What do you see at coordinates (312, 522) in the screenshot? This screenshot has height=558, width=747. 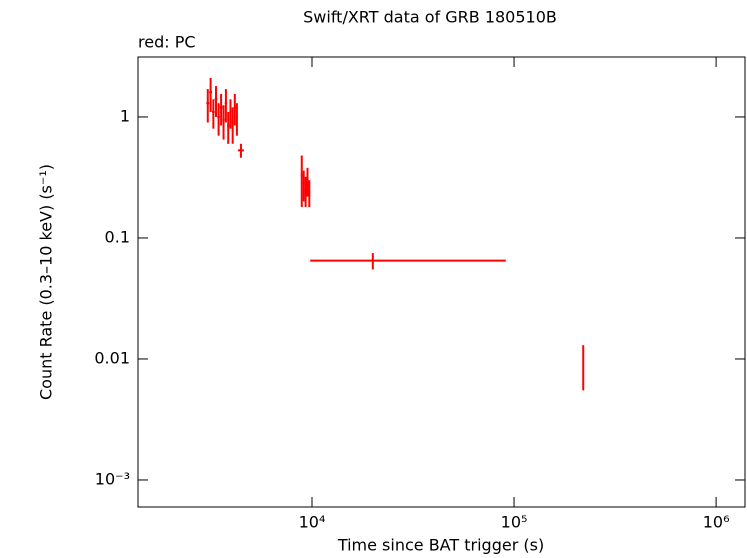 I see `x-tick-label: 10⁴` at bounding box center [312, 522].